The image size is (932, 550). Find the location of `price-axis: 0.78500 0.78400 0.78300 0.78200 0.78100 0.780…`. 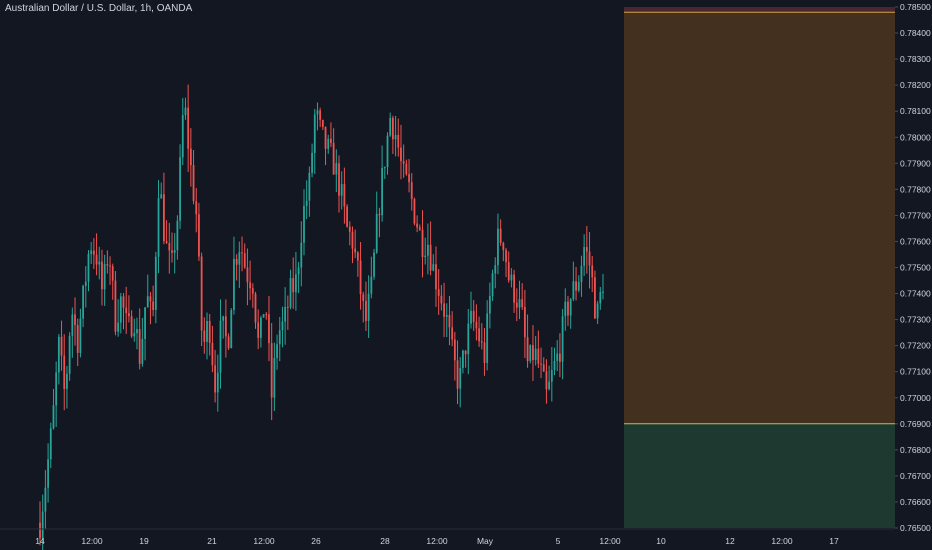

price-axis: 0.78500 0.78400 0.78300 0.78200 0.78100 0.780… is located at coordinates (913, 267).